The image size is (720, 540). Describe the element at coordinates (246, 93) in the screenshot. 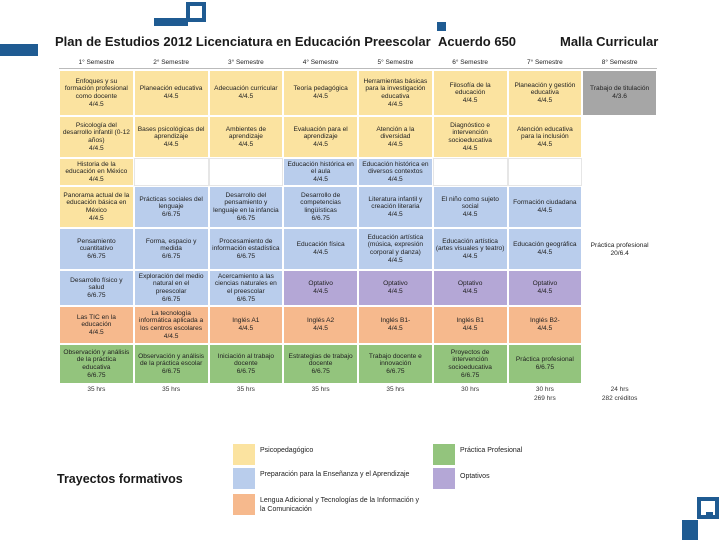

I see `course-cell: Adecuación curricular 4/4.5` at that location.